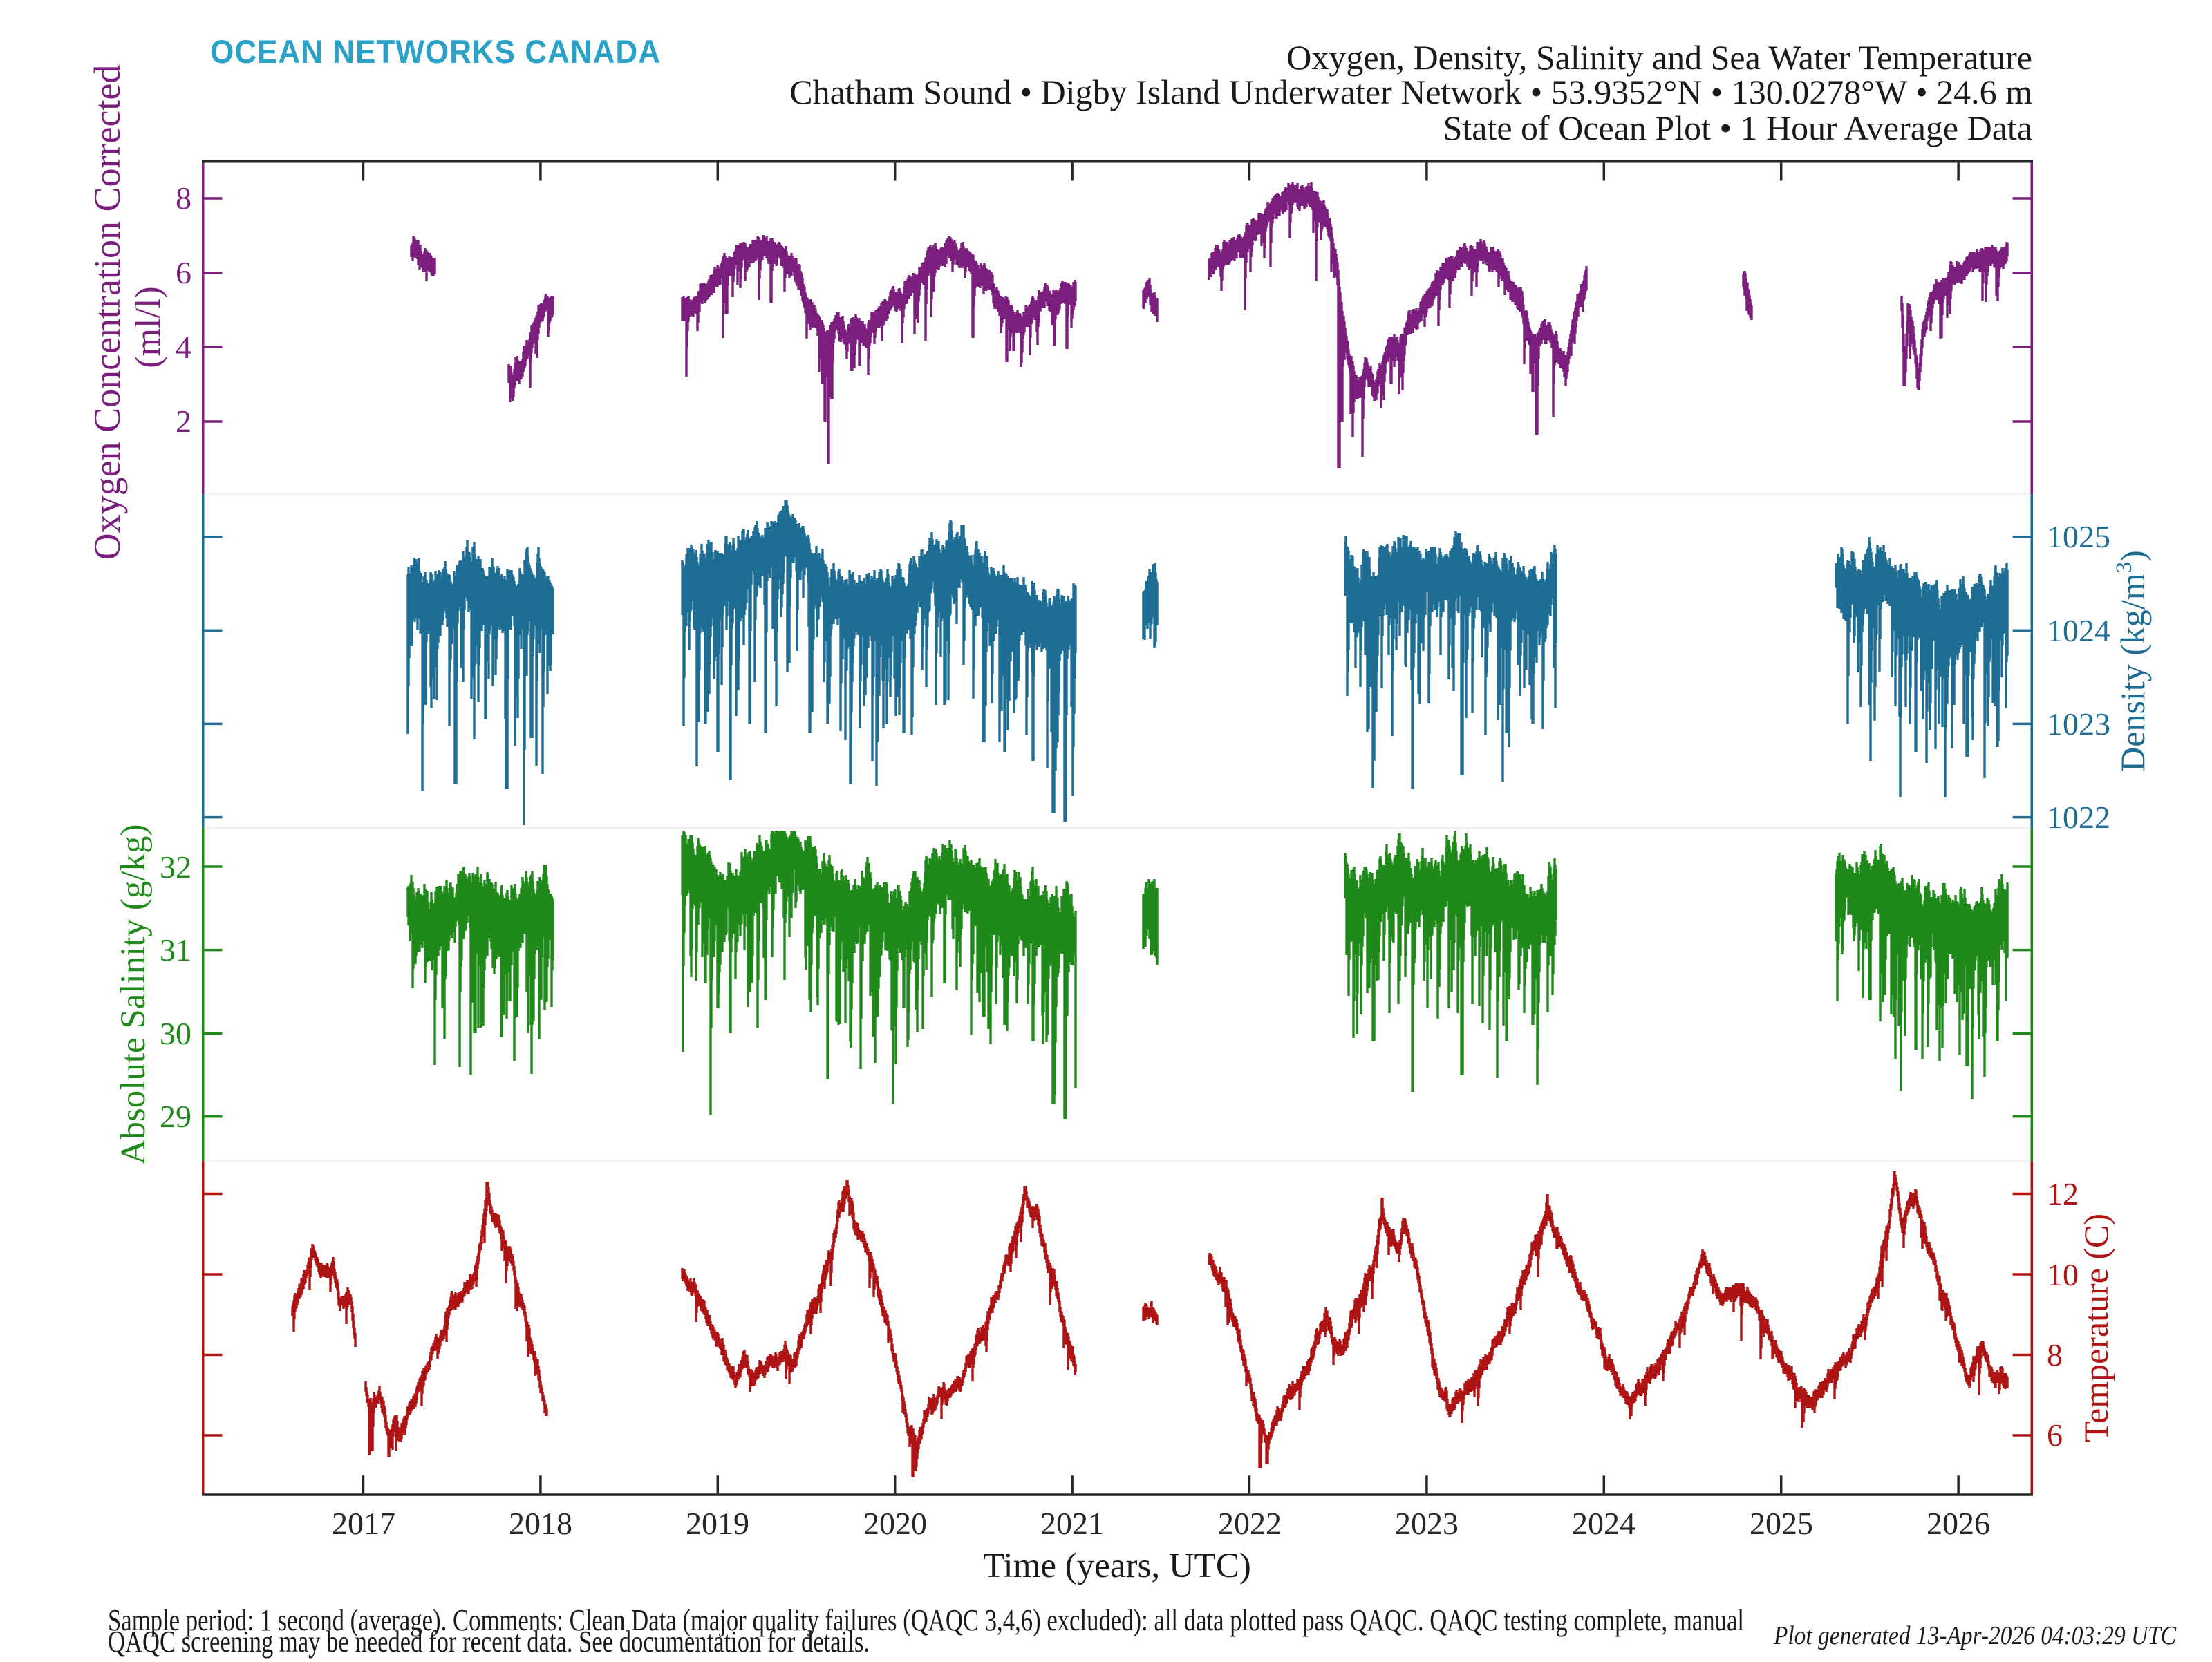 This screenshot has height=1662, width=2212. I want to click on svg-text: 2024, so click(1604, 1524).